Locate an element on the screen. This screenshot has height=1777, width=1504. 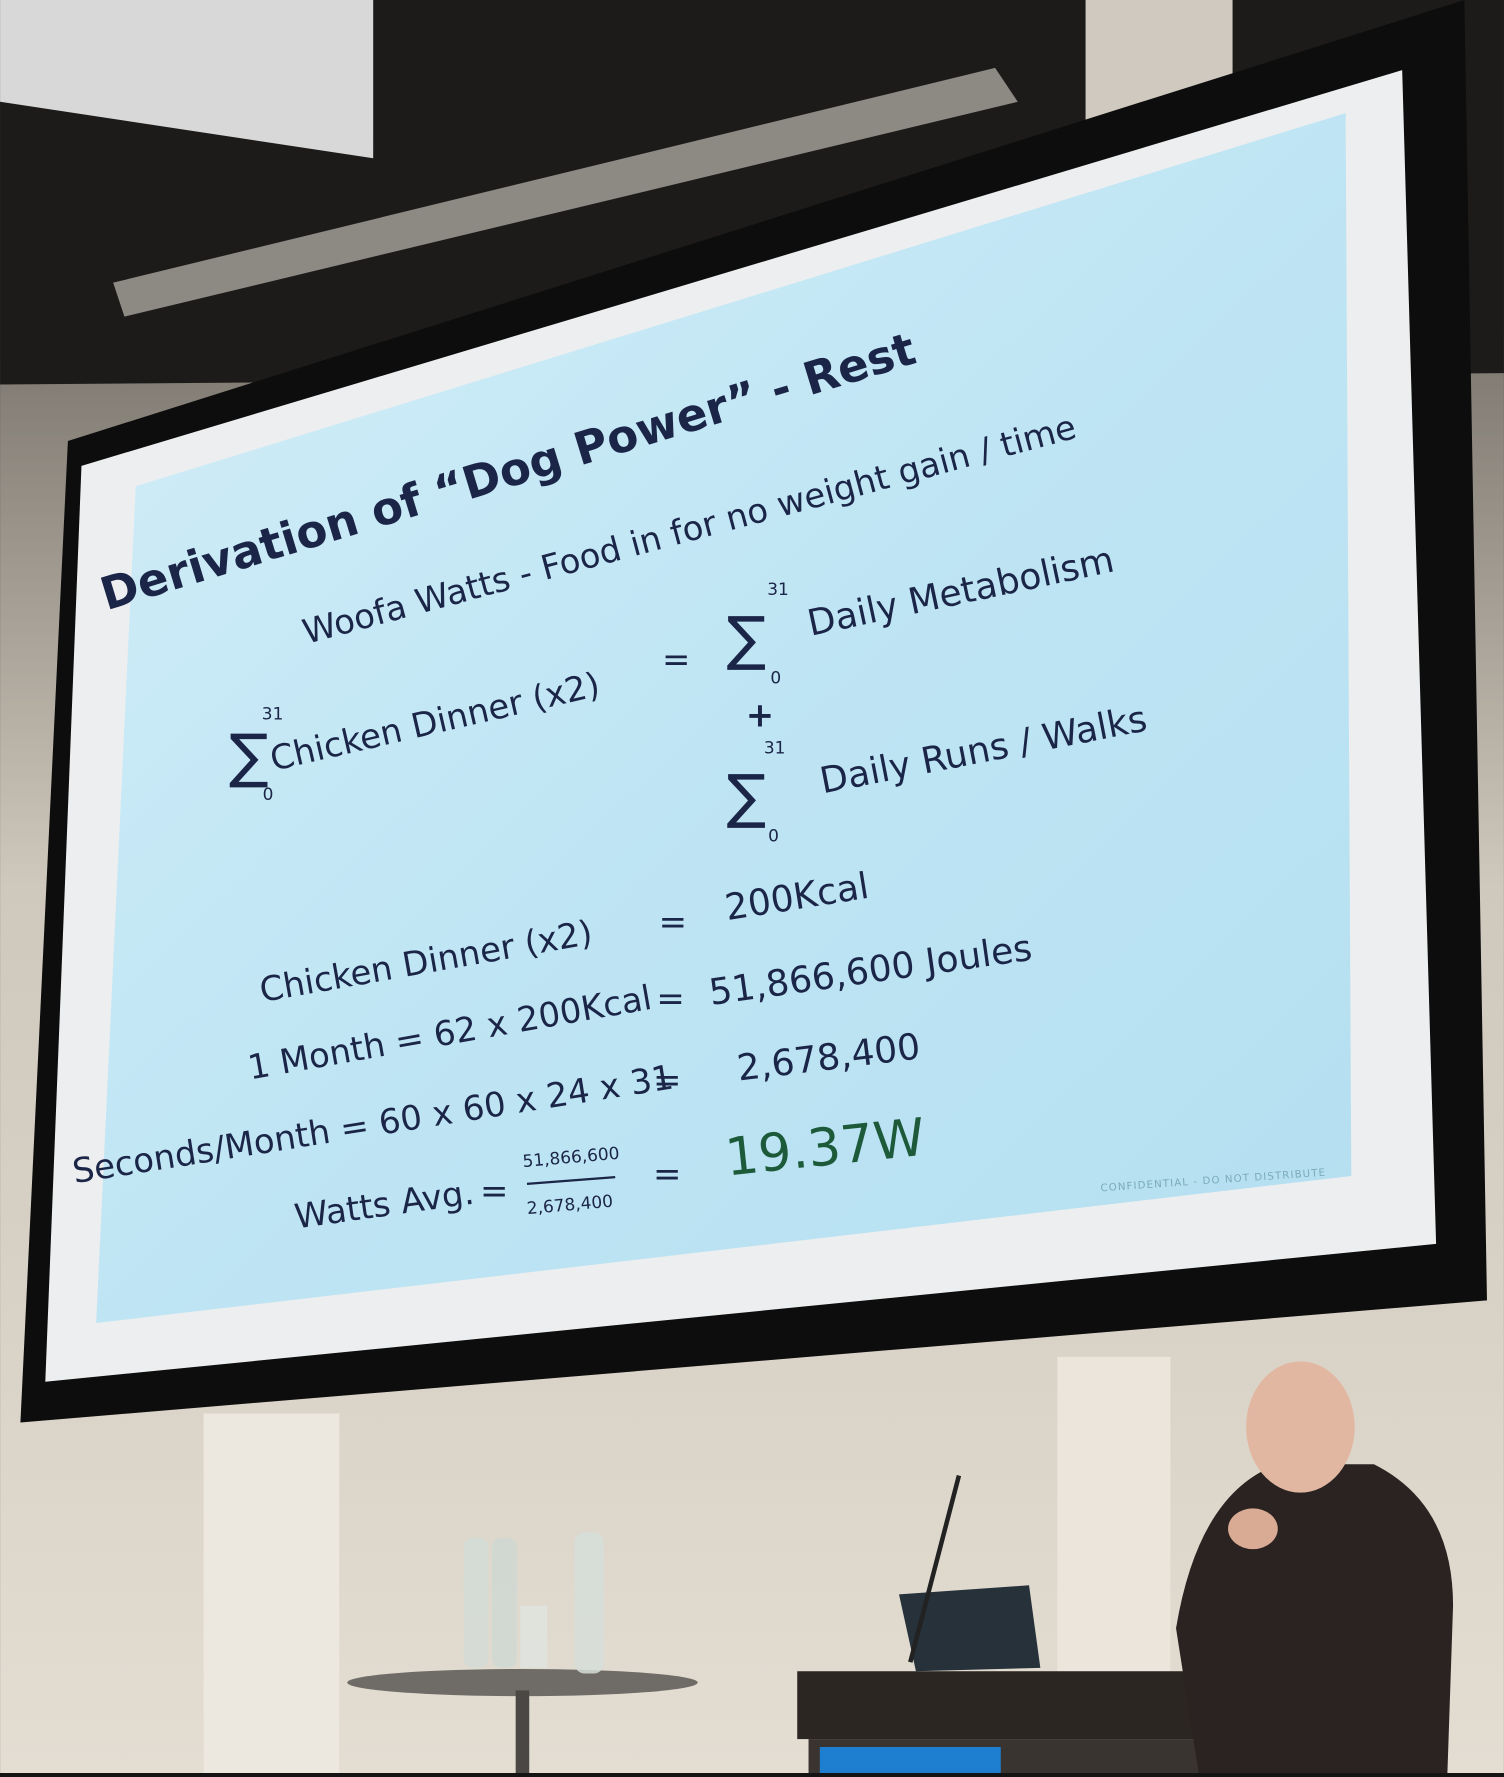
glass is located at coordinates (534, 1636).